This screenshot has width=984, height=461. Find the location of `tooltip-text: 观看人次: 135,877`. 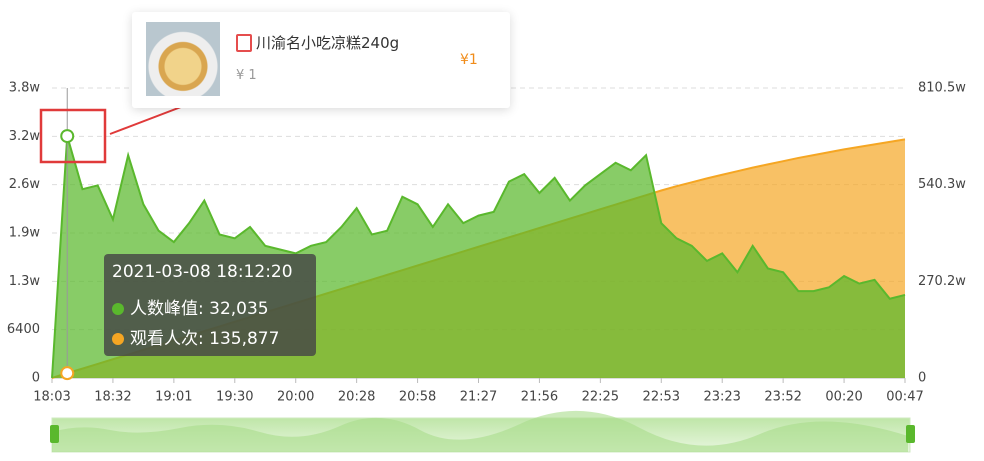

tooltip-text: 观看人次: 135,877 is located at coordinates (205, 339).